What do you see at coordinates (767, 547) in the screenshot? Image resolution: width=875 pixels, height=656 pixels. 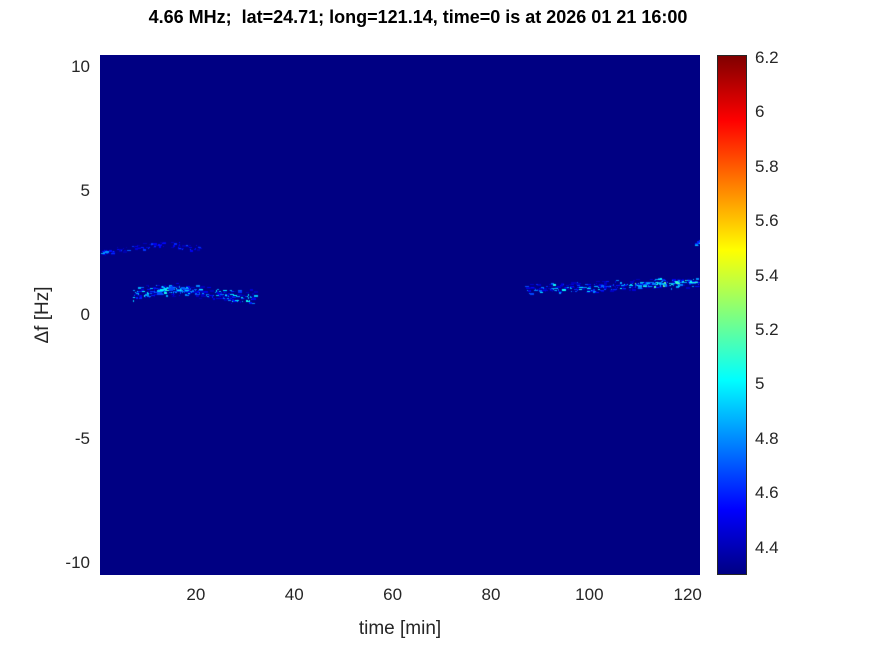 I see `colorbar-tick-label: 4.4` at bounding box center [767, 547].